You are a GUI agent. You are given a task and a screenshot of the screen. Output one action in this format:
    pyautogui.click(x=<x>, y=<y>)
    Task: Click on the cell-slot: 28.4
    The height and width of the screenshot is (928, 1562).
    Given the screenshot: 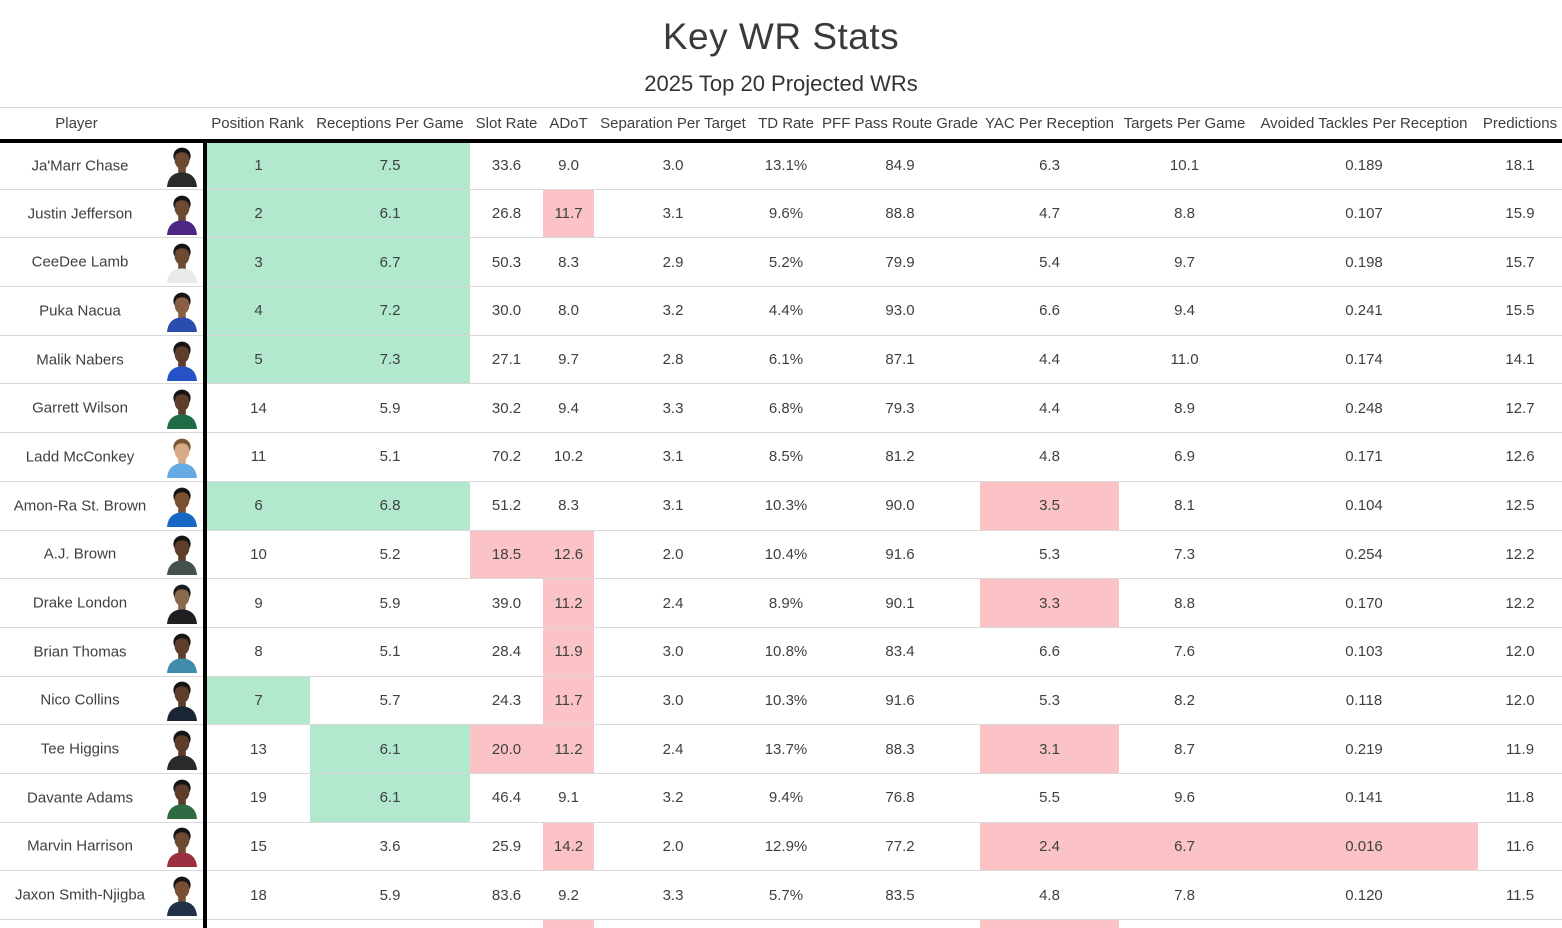 What is the action you would take?
    pyautogui.click(x=506, y=652)
    